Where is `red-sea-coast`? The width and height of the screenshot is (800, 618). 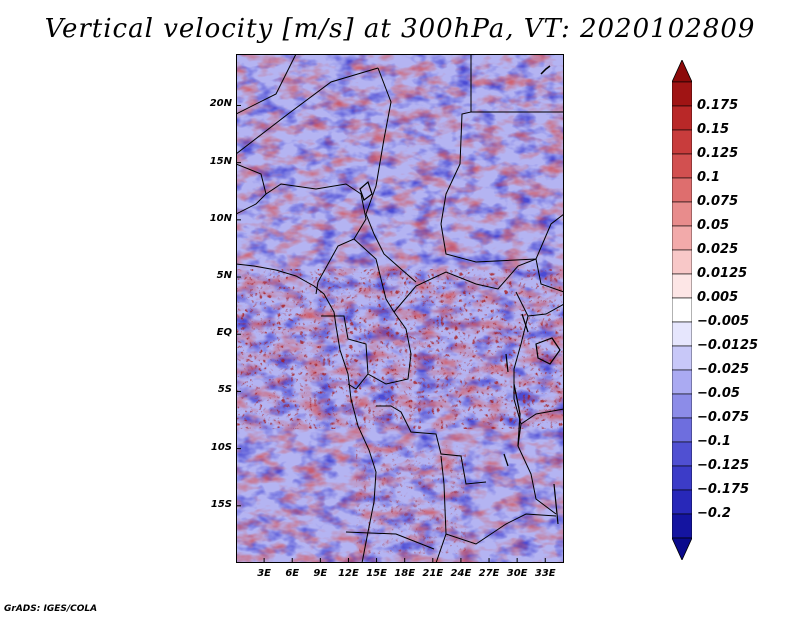 red-sea-coast is located at coordinates (545, 70).